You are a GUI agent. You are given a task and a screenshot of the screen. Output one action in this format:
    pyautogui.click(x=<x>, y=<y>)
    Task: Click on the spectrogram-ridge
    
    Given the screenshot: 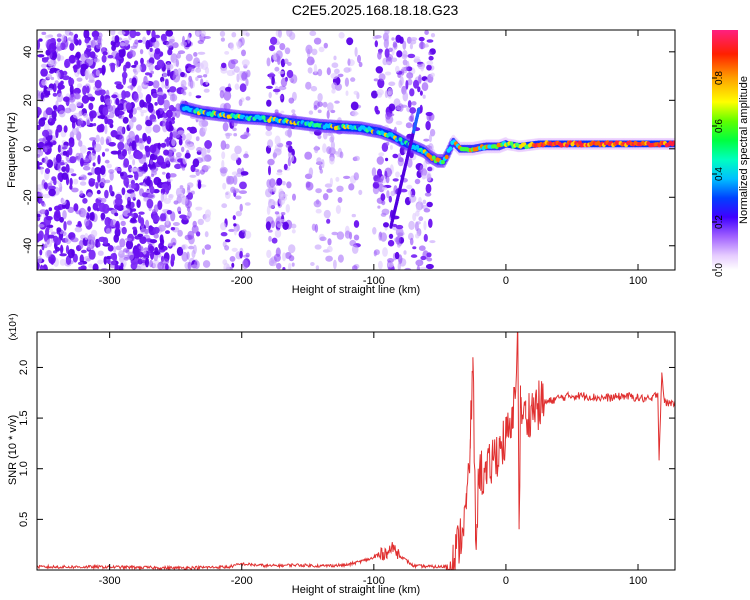 What is the action you would take?
    pyautogui.click(x=427, y=134)
    